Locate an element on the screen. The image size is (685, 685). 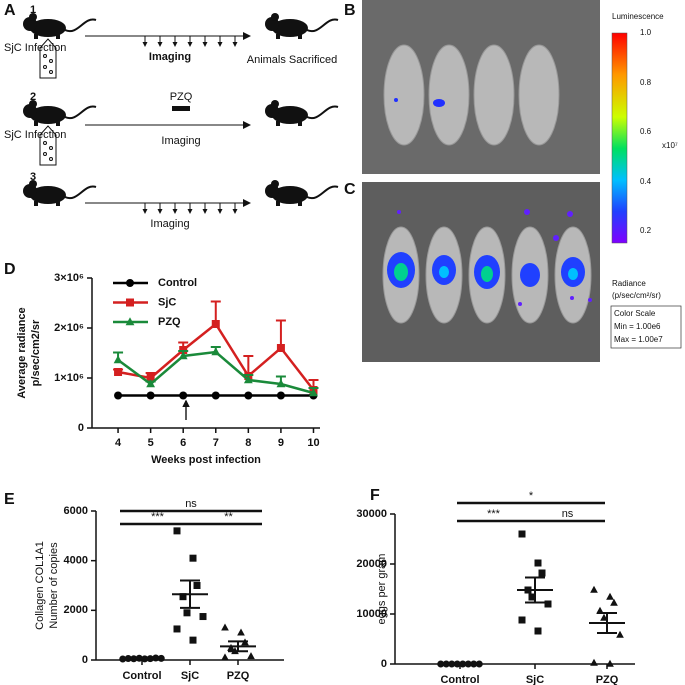
significance-label: ns is located at coordinates (568, 514).